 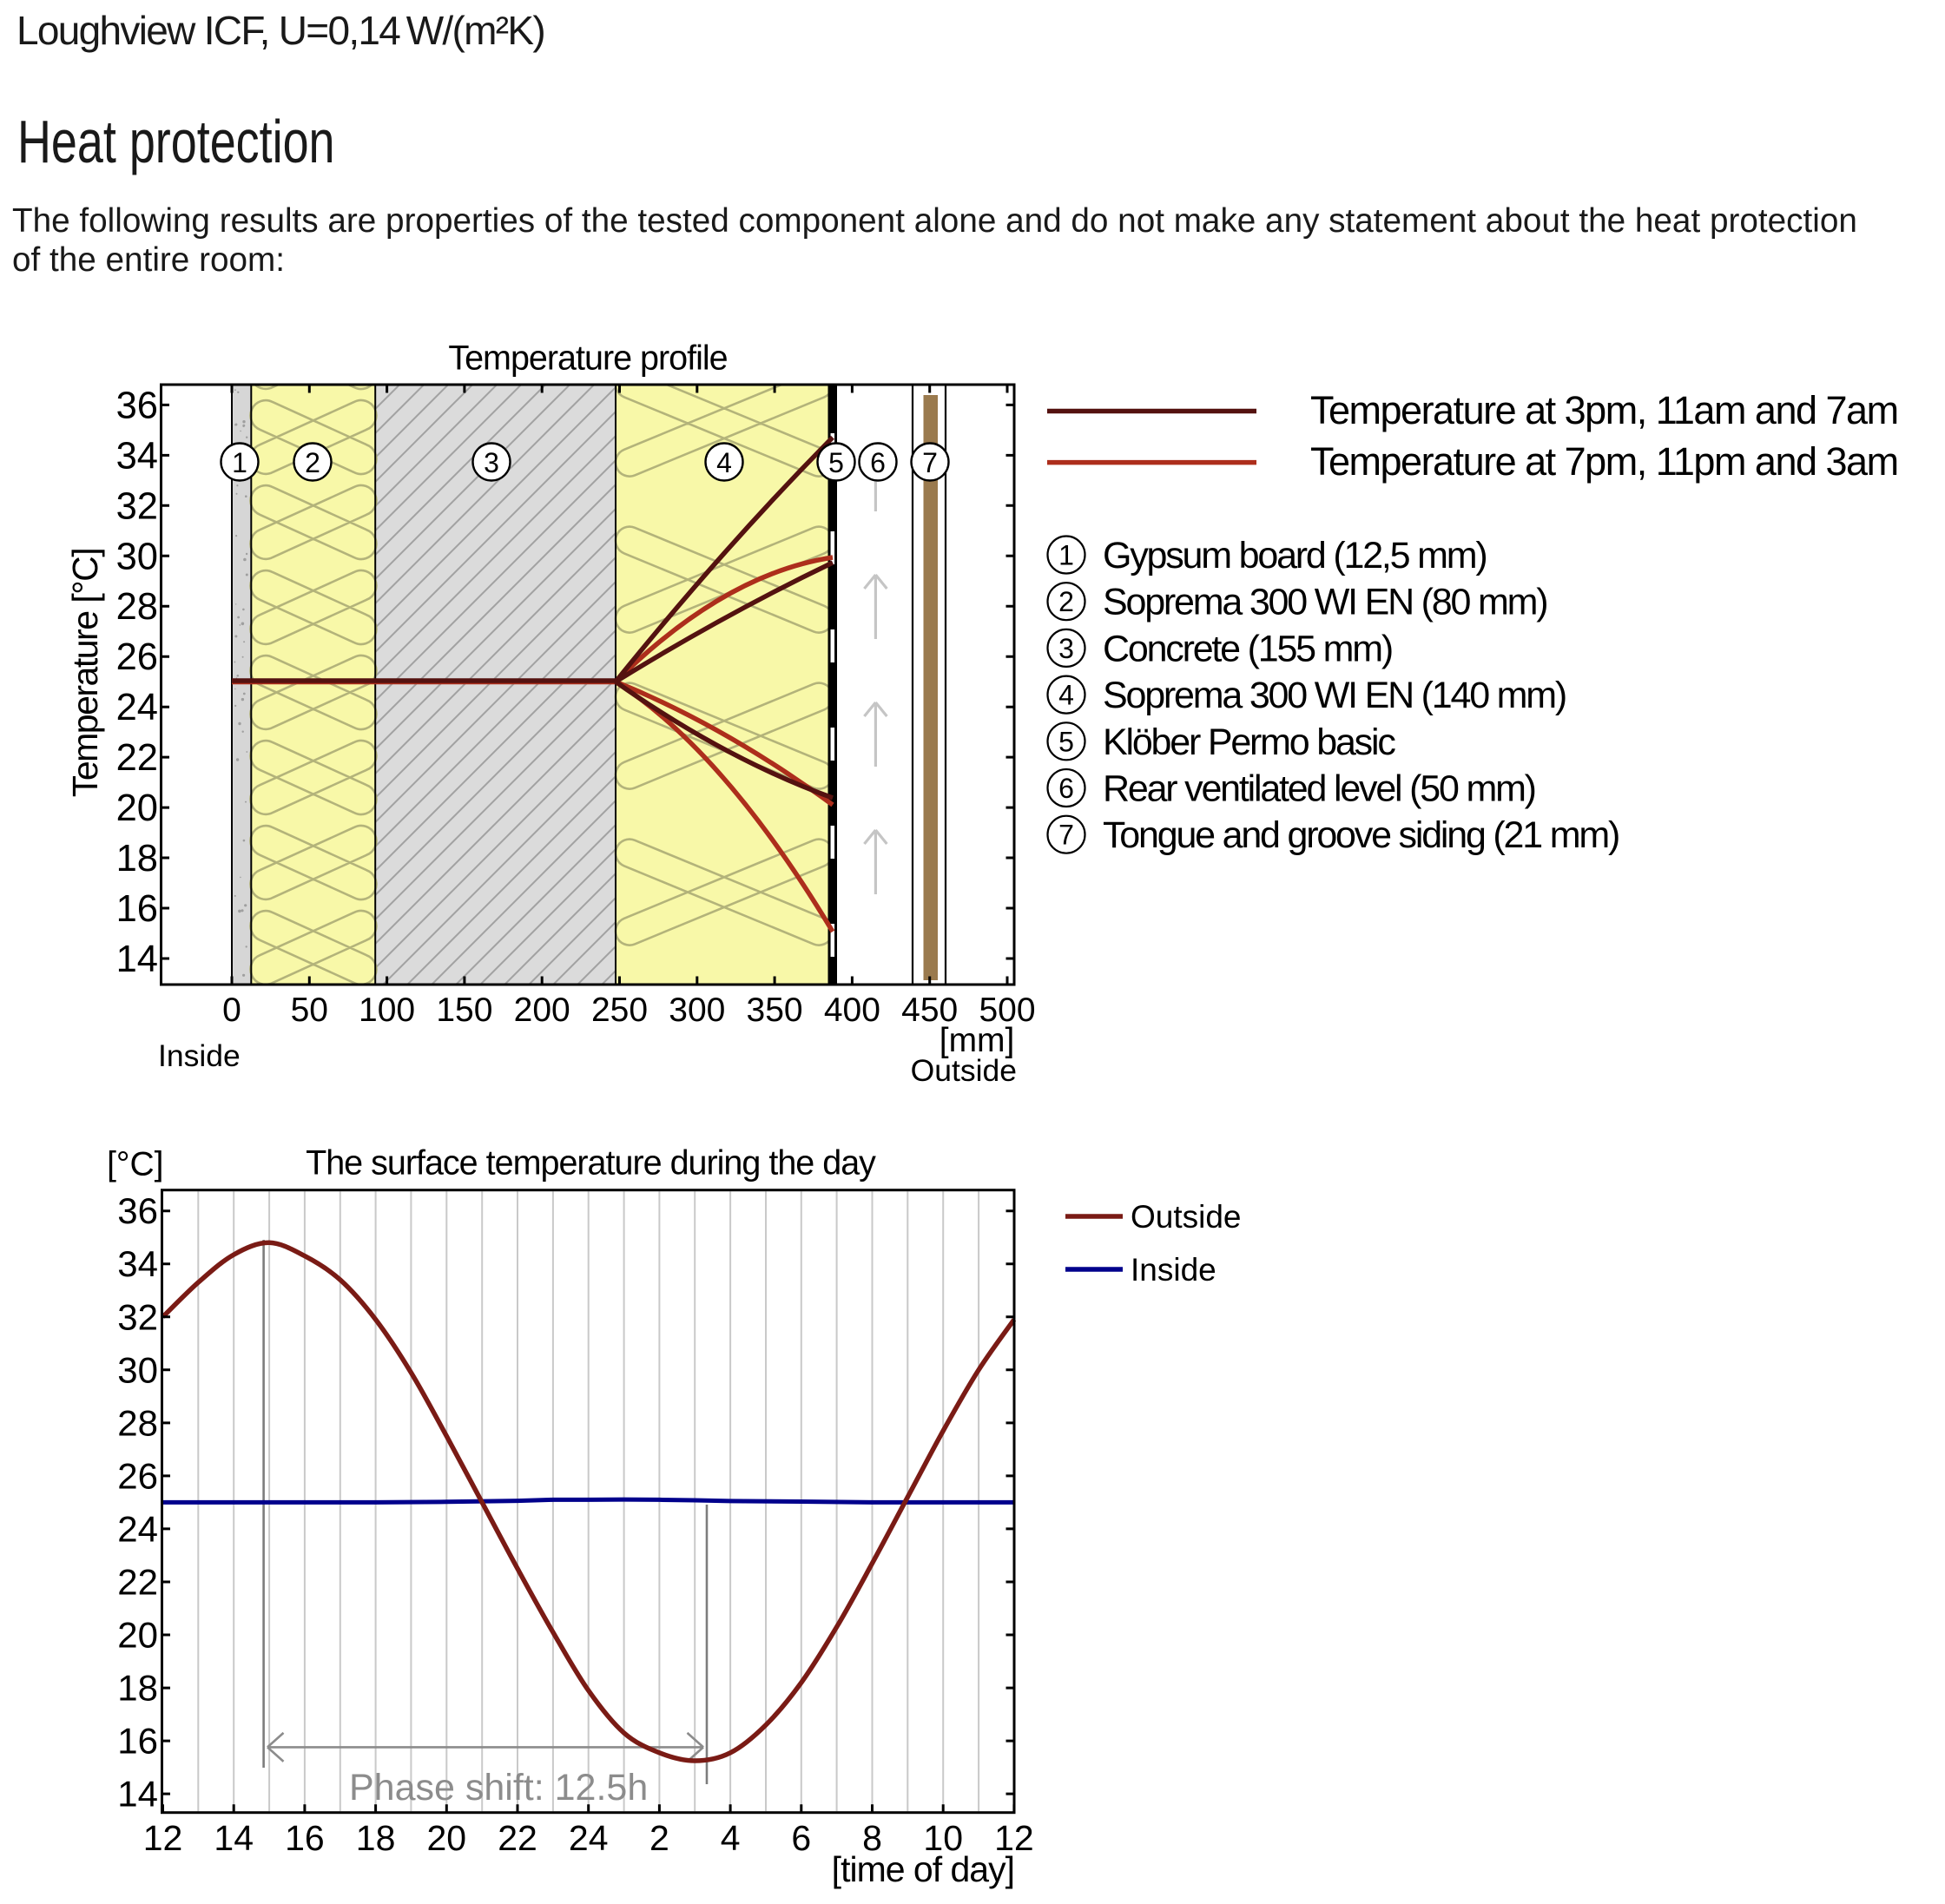 I want to click on svg-text: 300, so click(x=697, y=1010).